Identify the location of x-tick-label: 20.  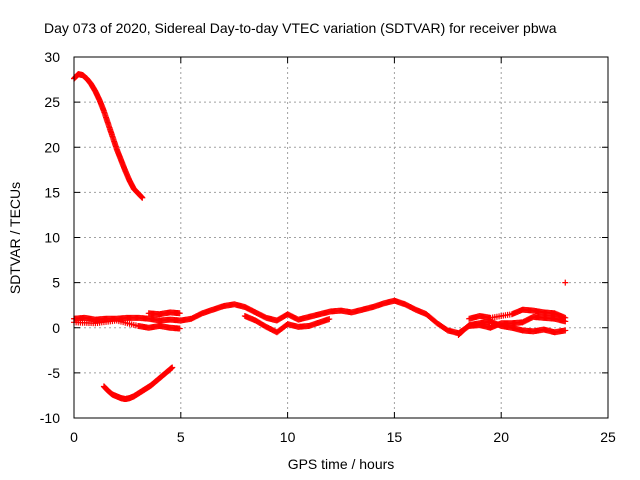
(501, 437).